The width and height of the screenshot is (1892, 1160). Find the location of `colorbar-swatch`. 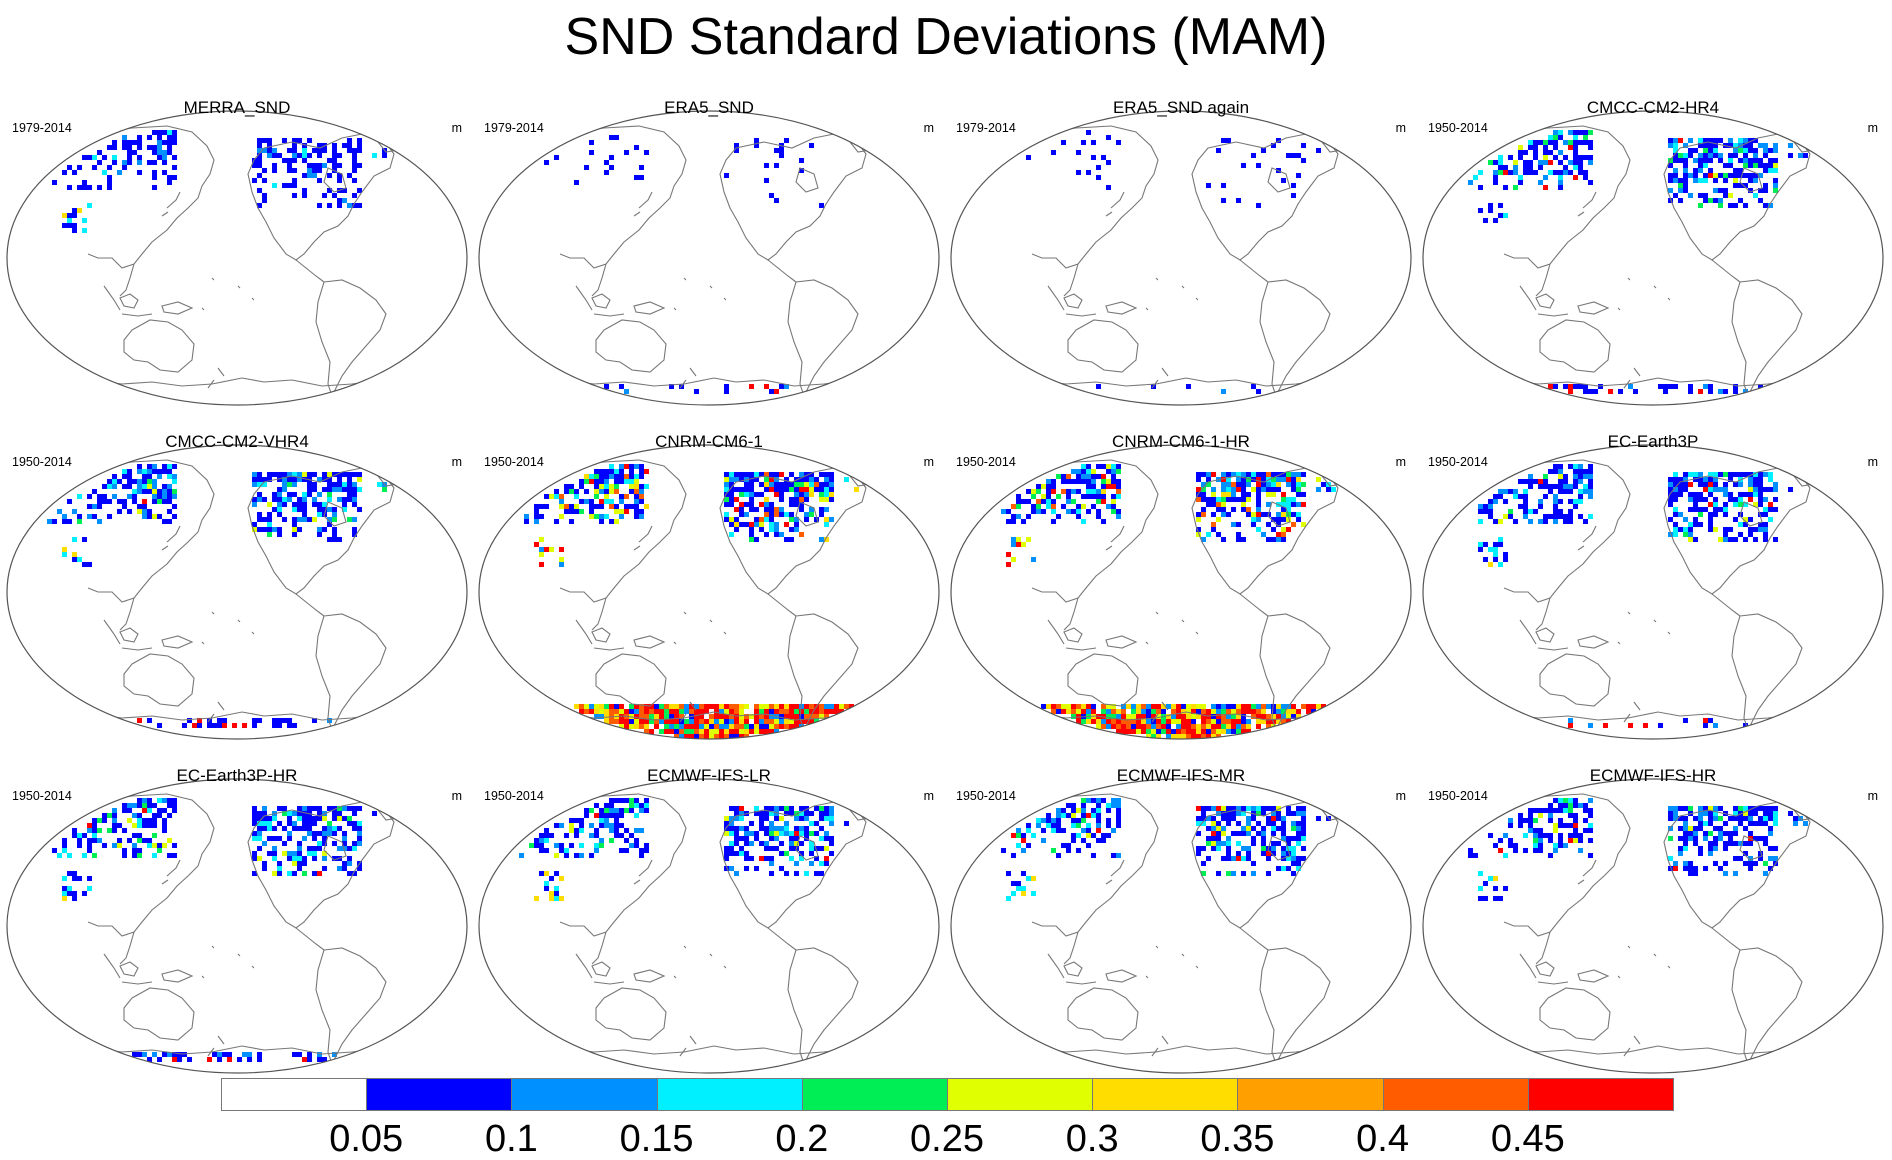

colorbar-swatch is located at coordinates (1310, 1094).